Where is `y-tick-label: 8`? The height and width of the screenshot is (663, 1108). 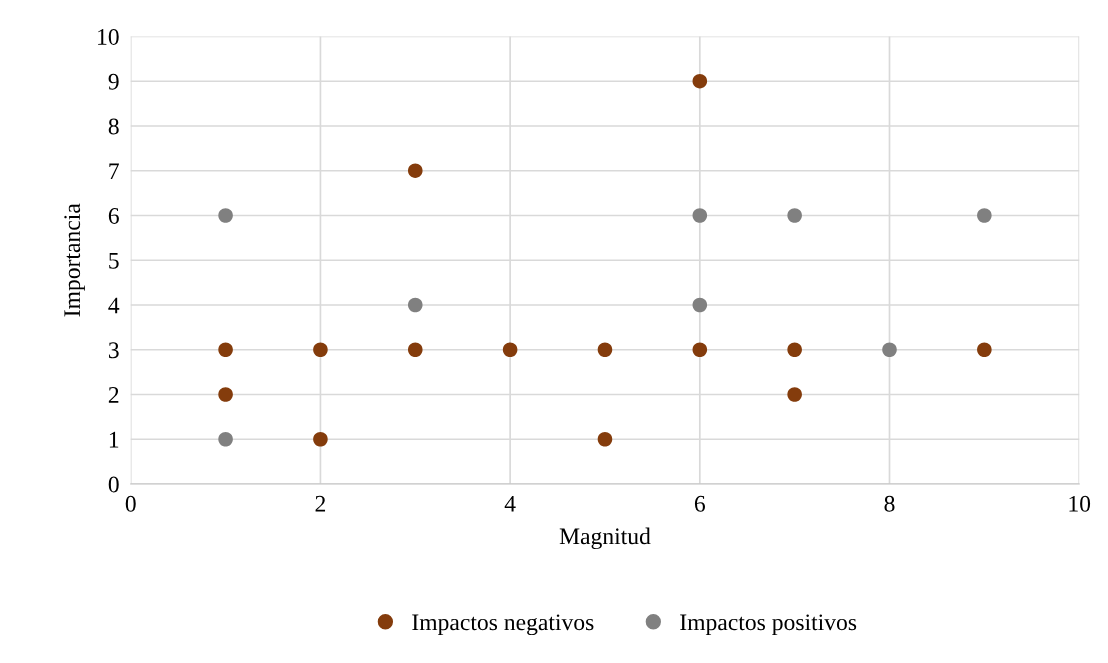 y-tick-label: 8 is located at coordinates (113, 126).